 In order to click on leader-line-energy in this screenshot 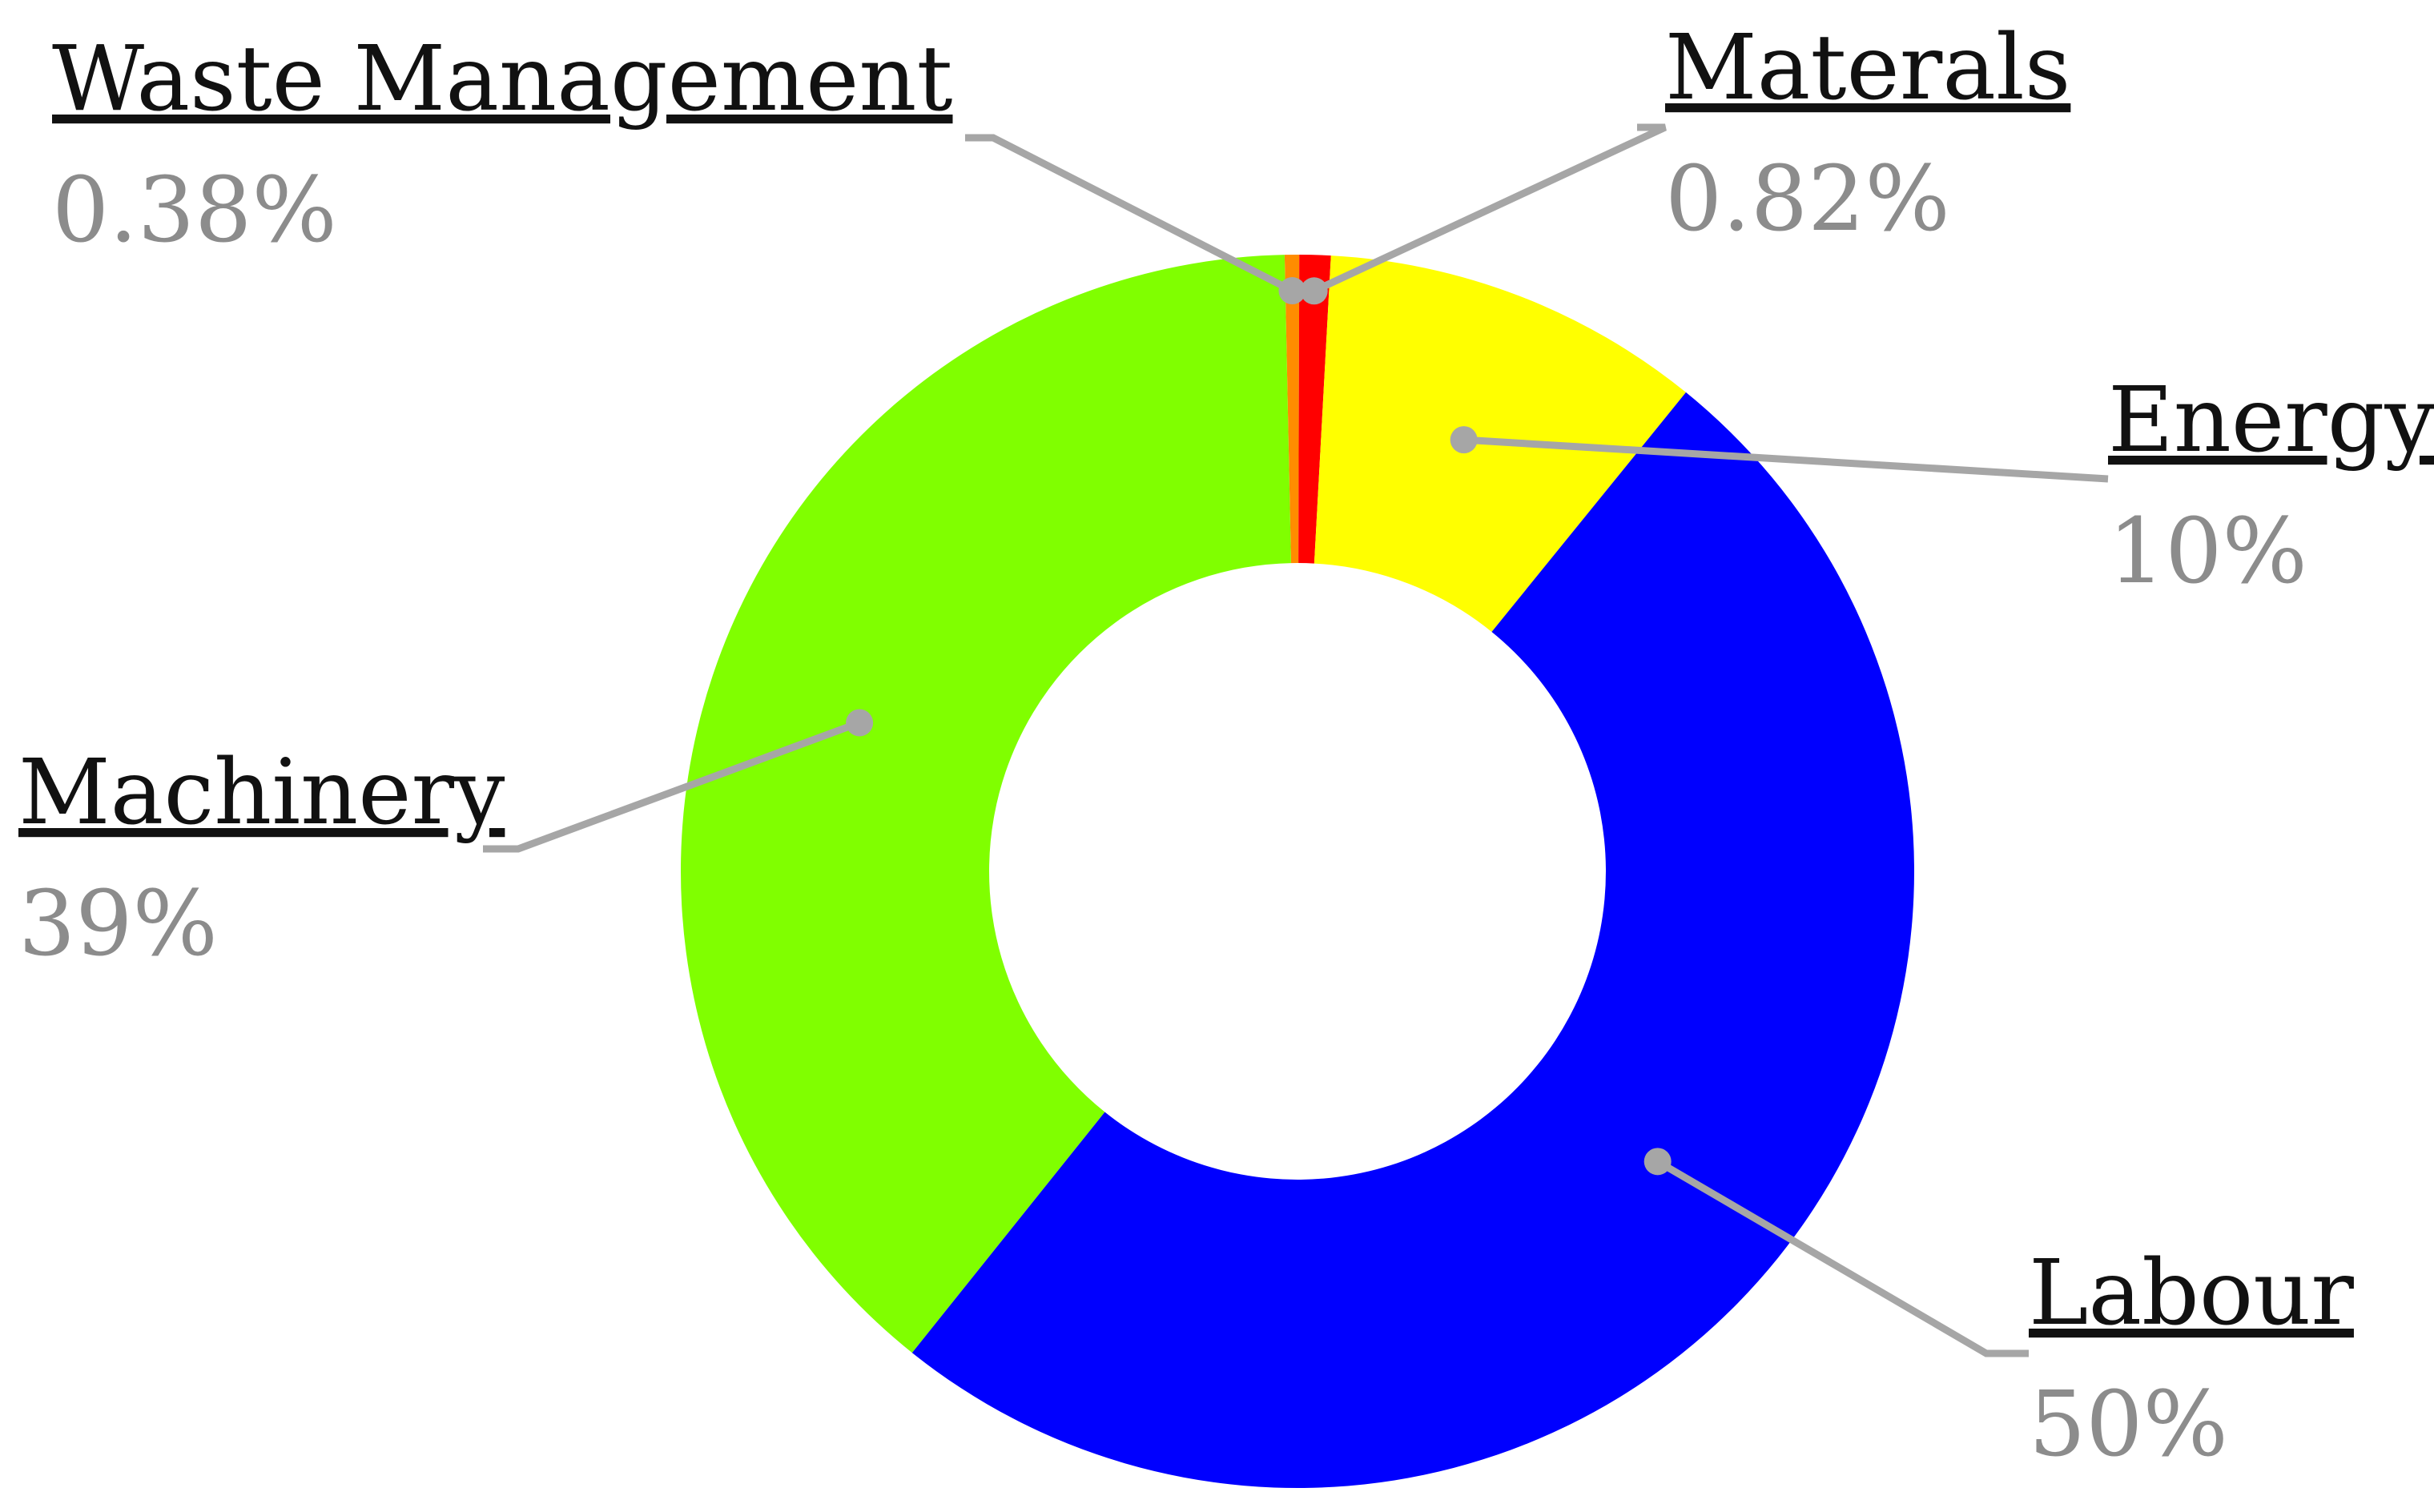, I will do `click(1786, 459)`.